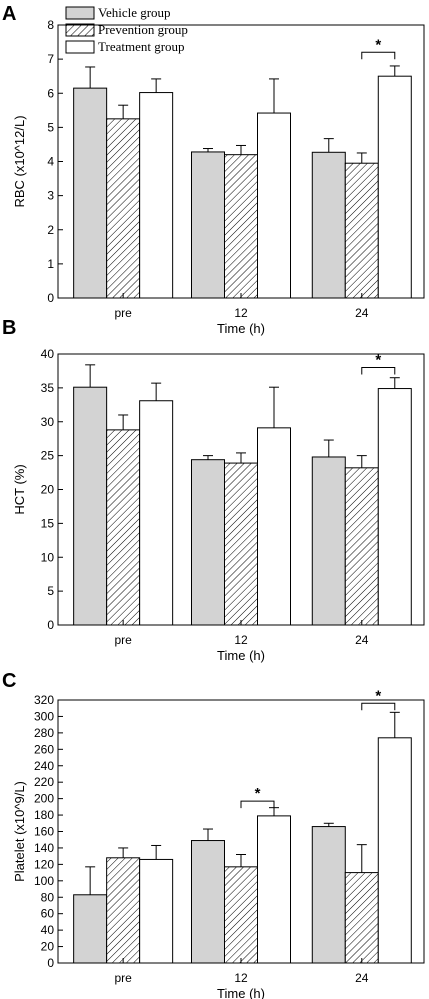  Describe the element at coordinates (48, 914) in the screenshot. I see `y-tick-label-c-60: 60` at that location.